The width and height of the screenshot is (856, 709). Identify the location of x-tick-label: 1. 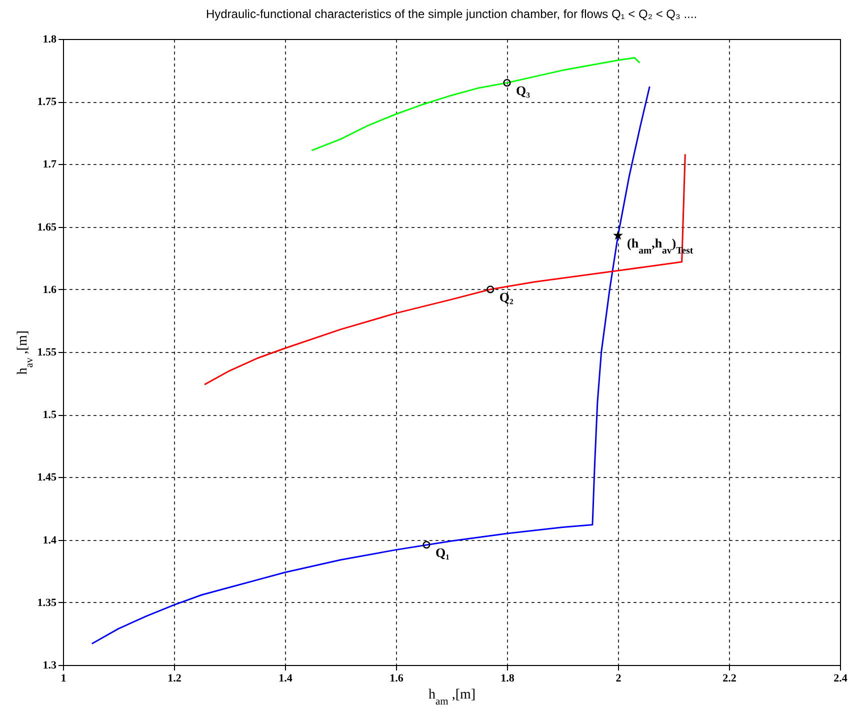
(63, 678).